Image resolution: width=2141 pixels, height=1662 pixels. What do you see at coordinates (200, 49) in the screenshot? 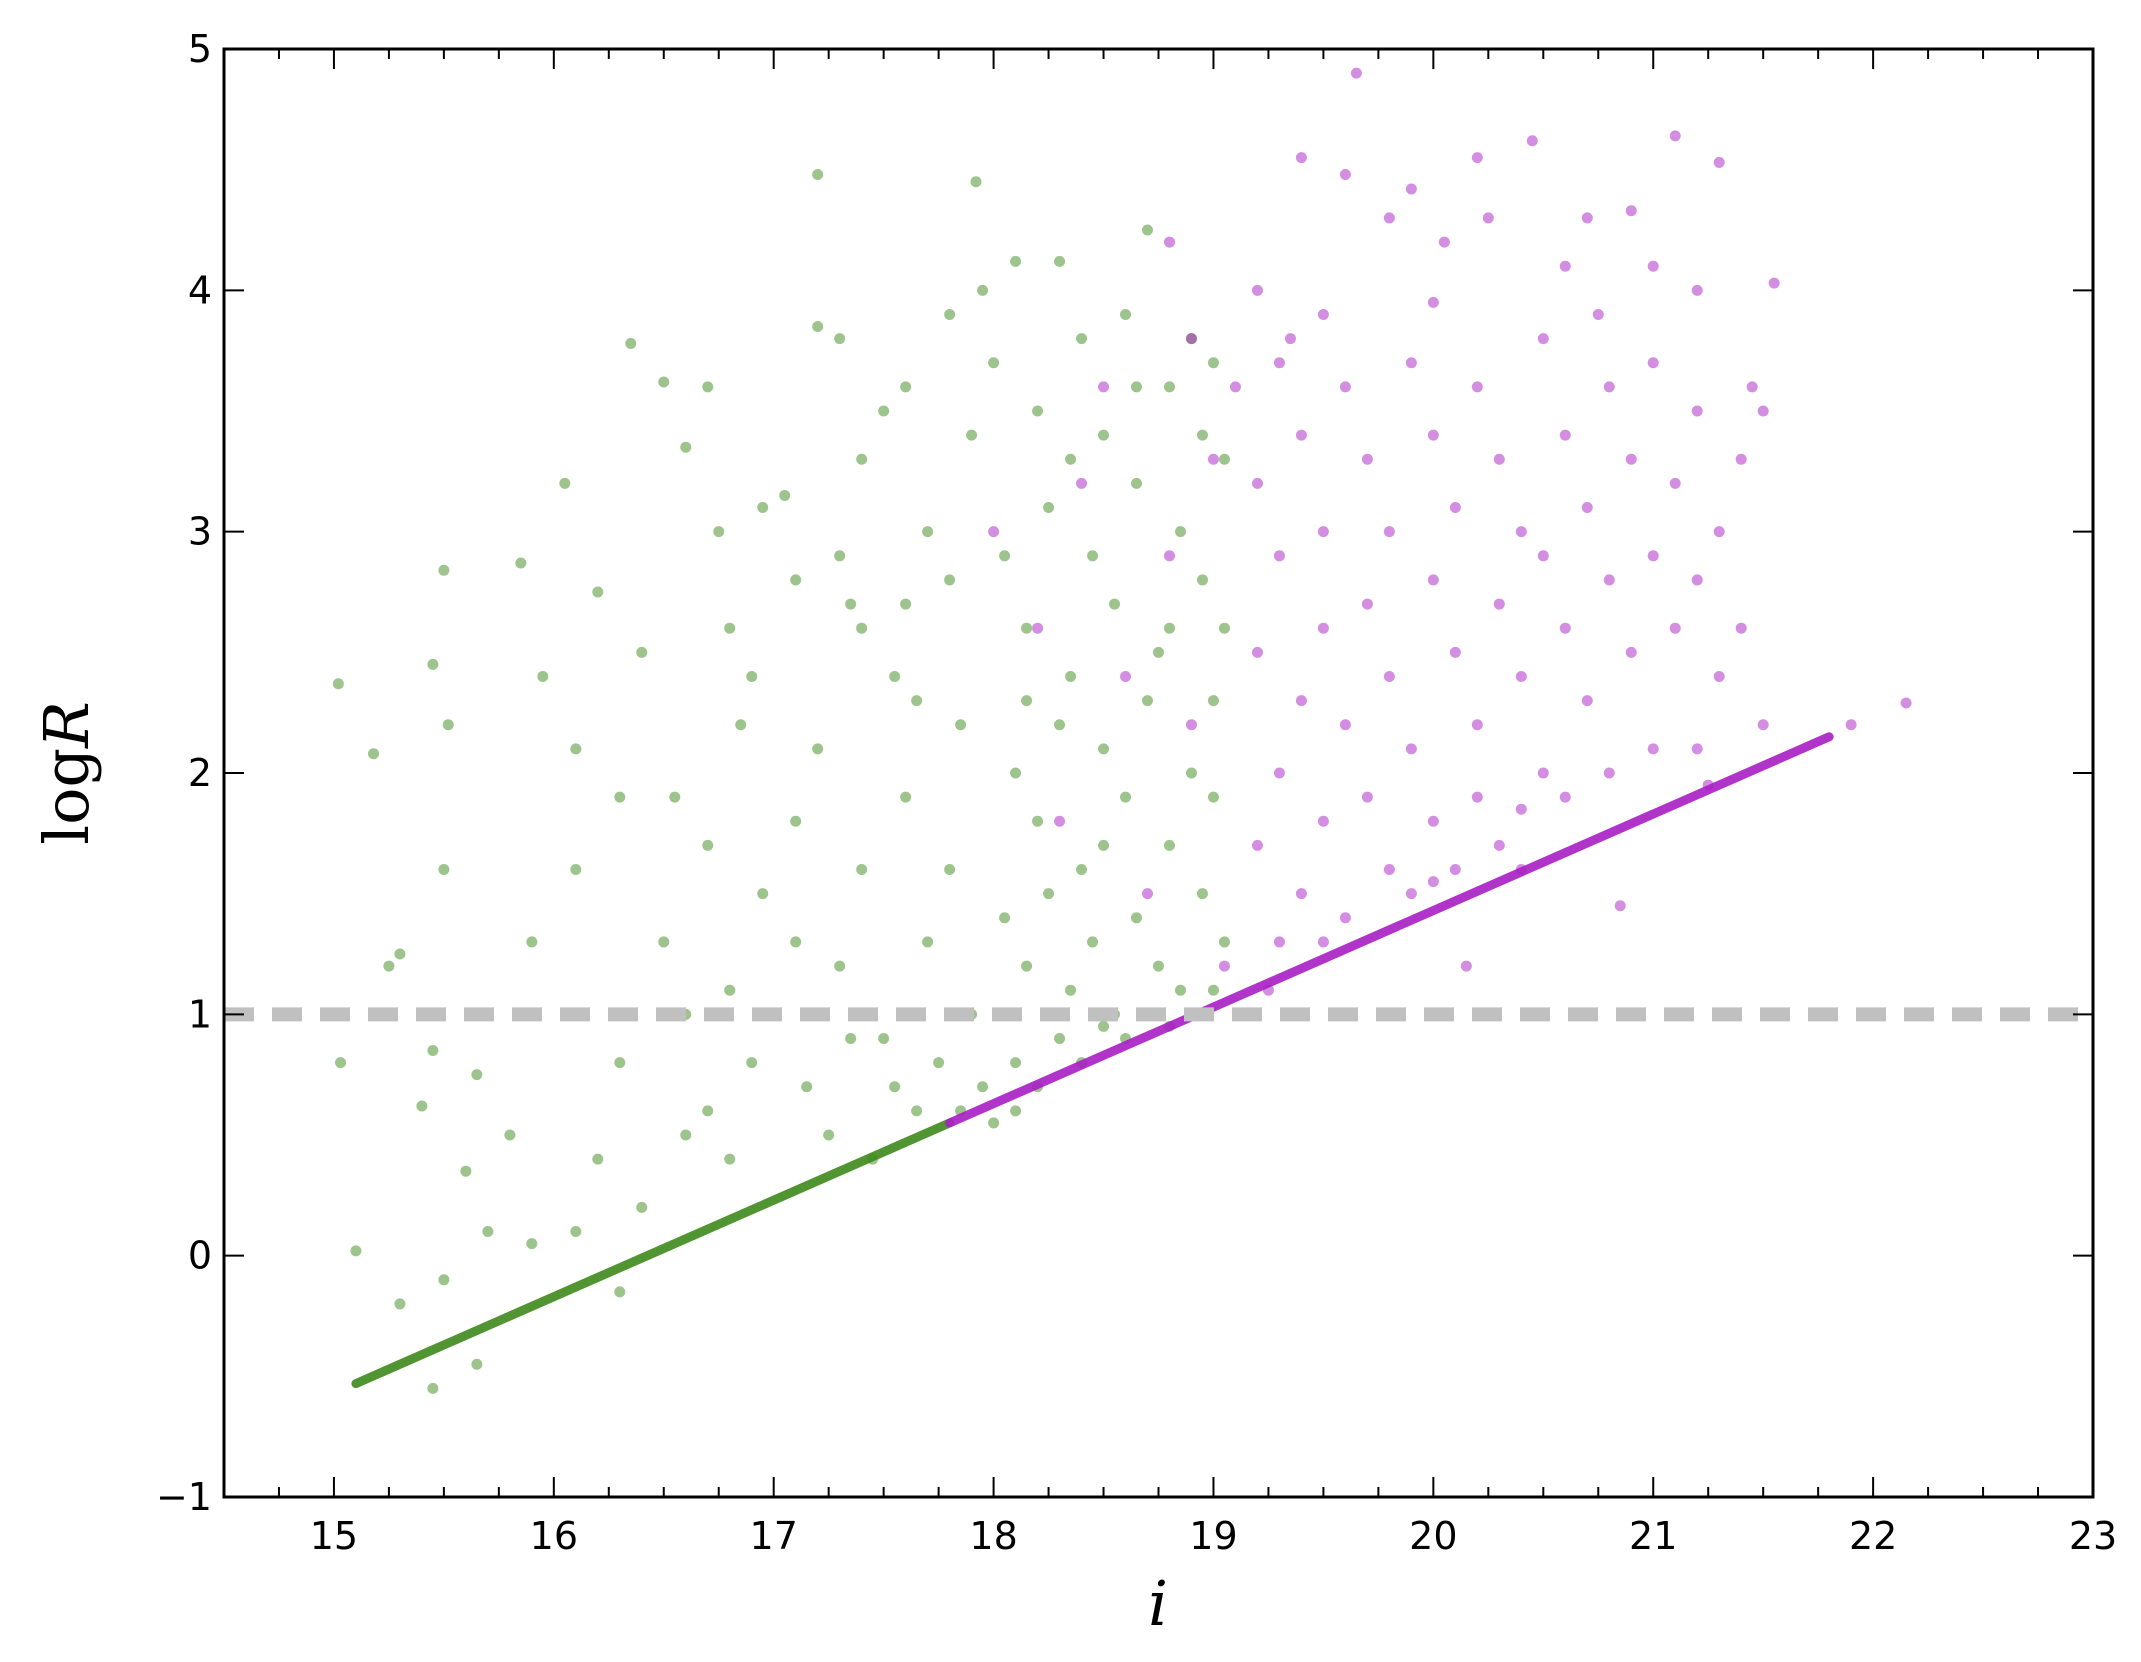
I see `y-tick-label: 5` at bounding box center [200, 49].